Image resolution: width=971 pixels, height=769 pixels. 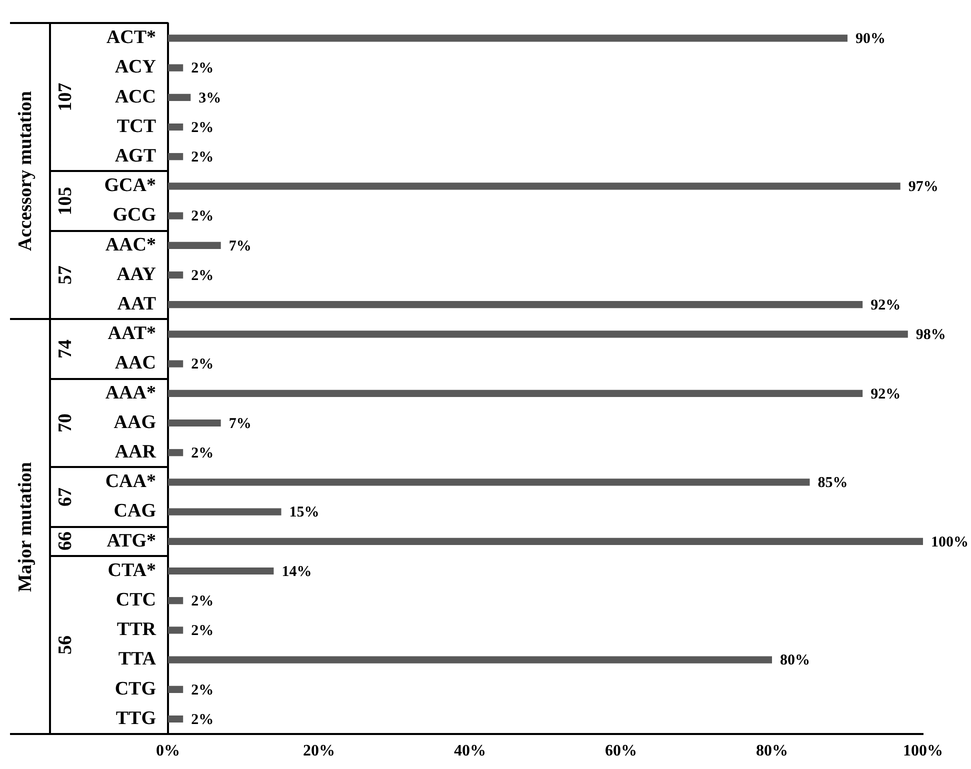 I want to click on text: Major mutation, so click(x=26, y=527).